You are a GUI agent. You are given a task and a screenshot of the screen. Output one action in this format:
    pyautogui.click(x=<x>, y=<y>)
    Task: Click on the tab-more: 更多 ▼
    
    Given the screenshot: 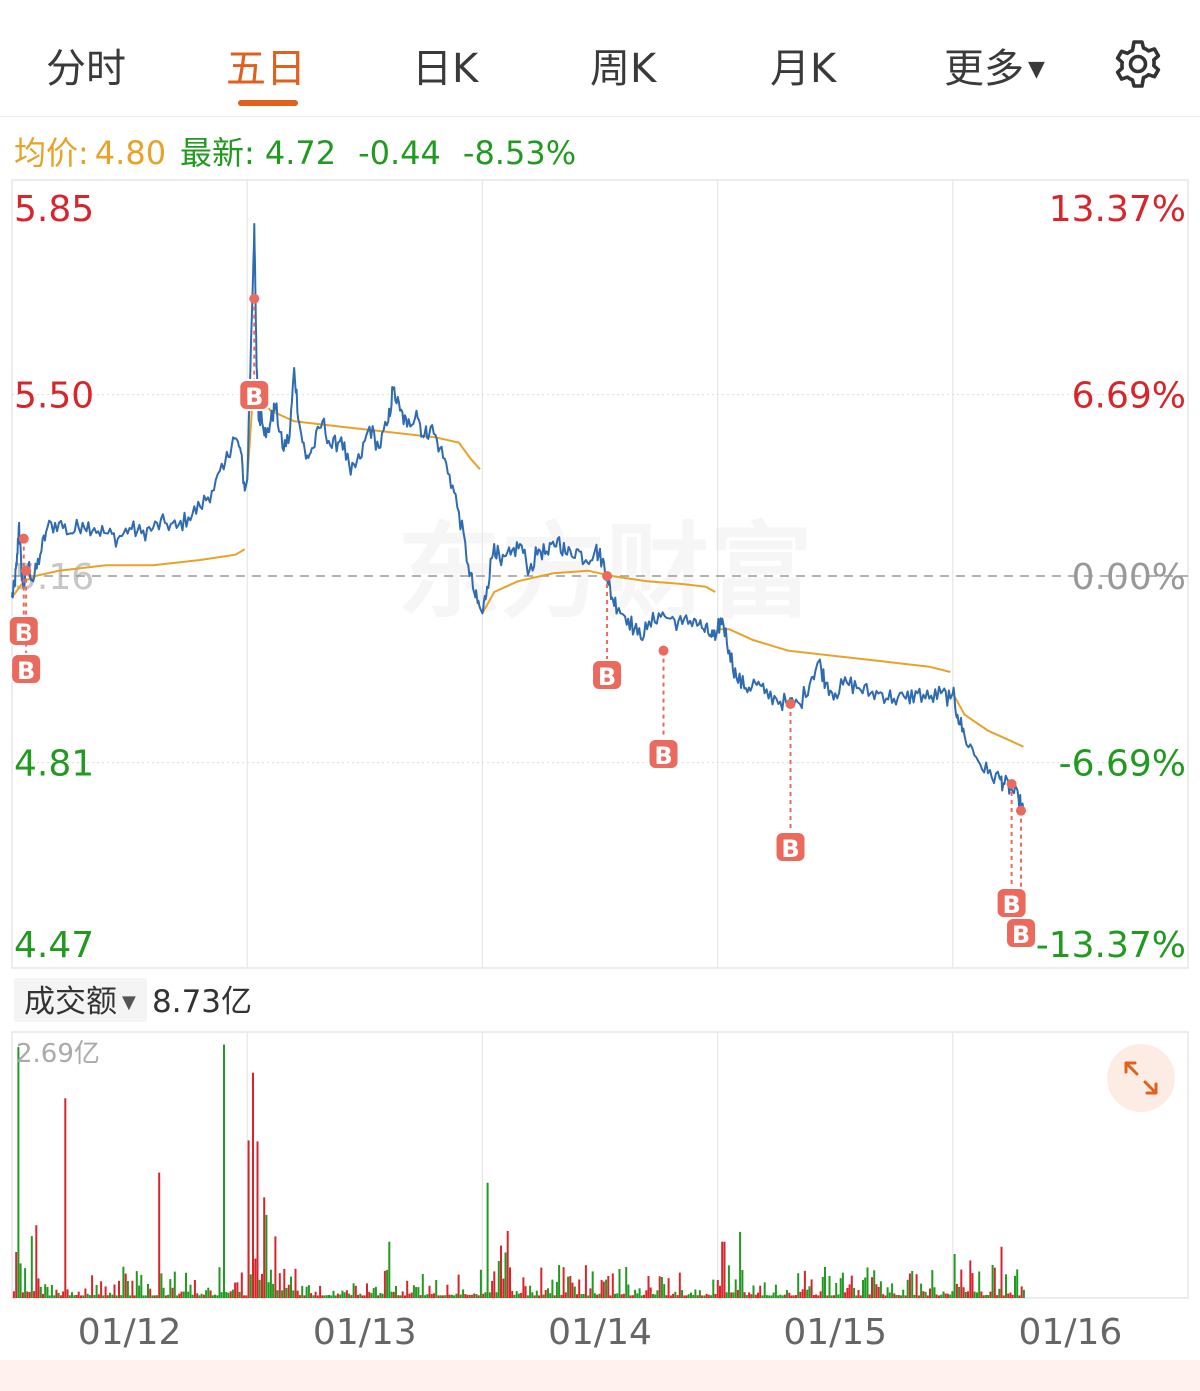 What is the action you would take?
    pyautogui.click(x=994, y=64)
    